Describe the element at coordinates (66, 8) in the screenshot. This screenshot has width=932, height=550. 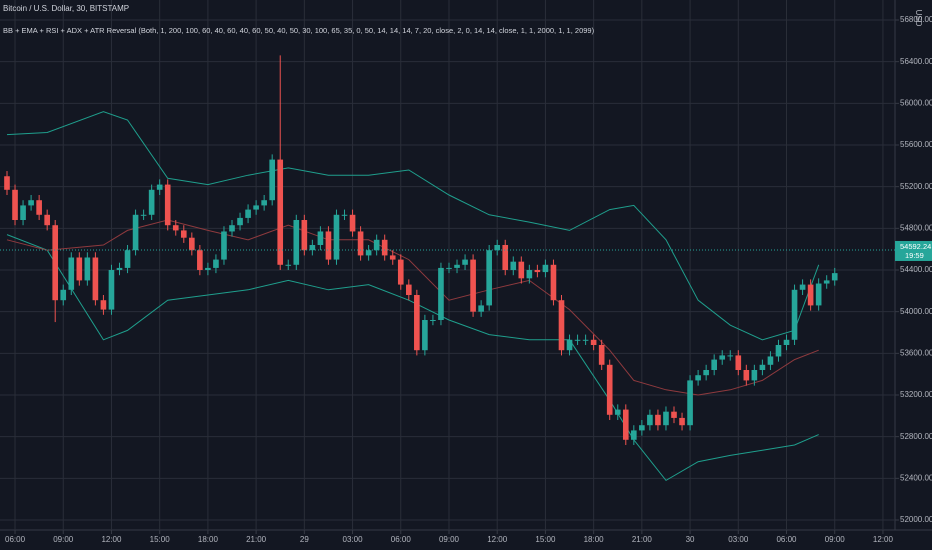
I see `chart-title: Bitcoin / U.S. Dollar, 30, BITSTAMP` at that location.